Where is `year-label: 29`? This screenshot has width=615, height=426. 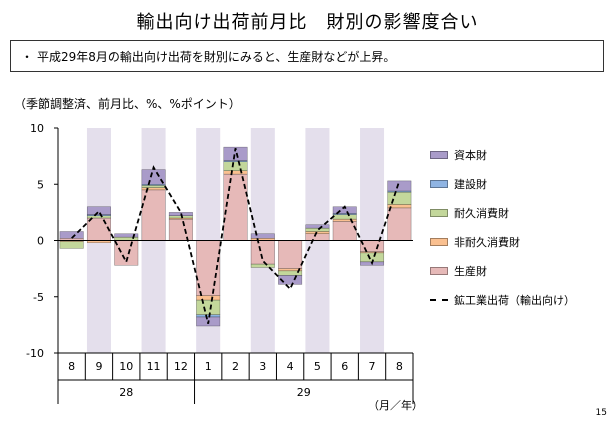
year-label: 29 is located at coordinates (304, 392).